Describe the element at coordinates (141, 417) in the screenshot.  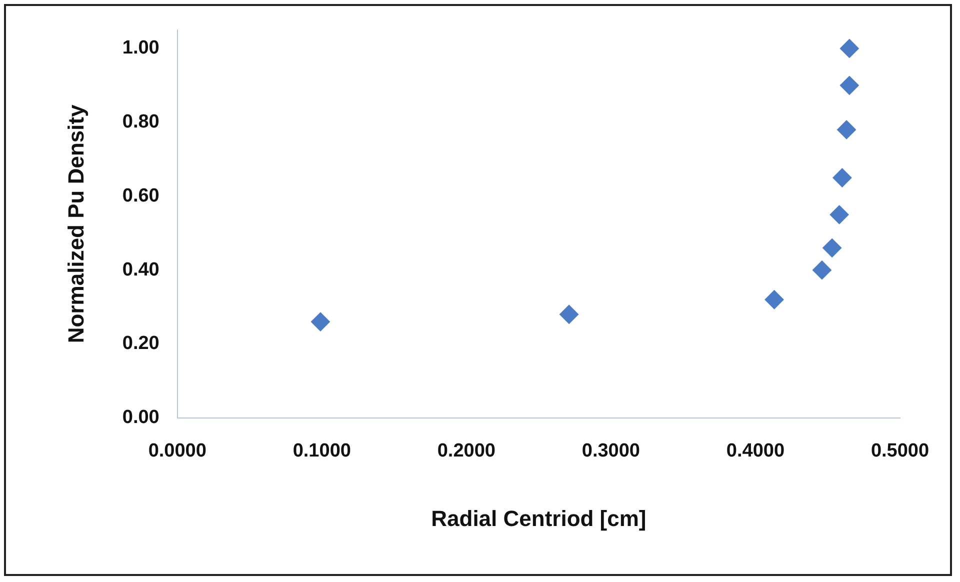
I see `y-tick-label: 0.00` at that location.